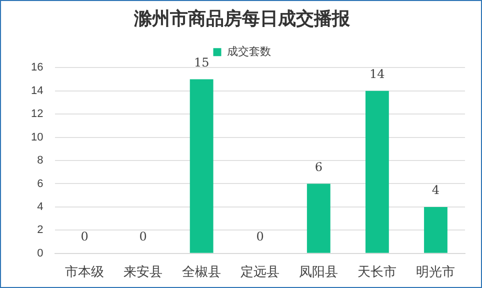 This screenshot has height=288, width=482. I want to click on data-label: 4, so click(436, 190).